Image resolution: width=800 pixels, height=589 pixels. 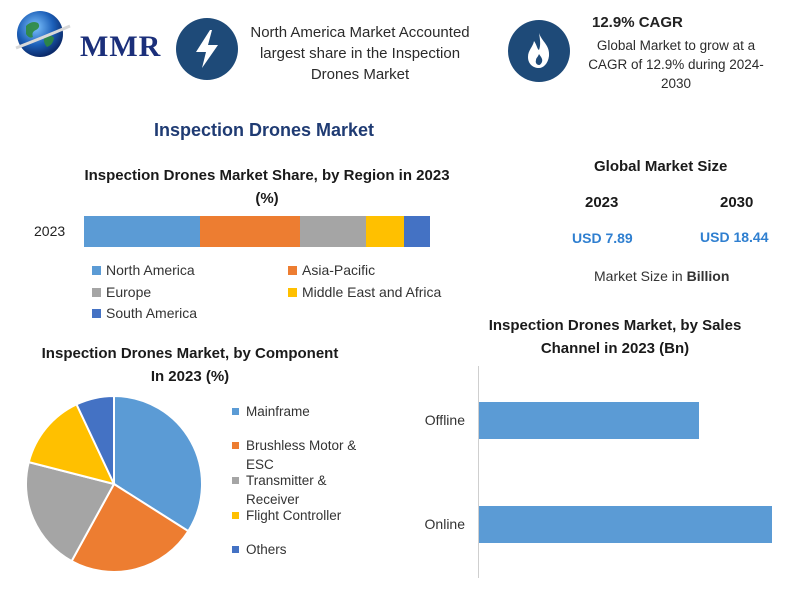 I want to click on pie-slice-brushless-motor-esc, so click(x=130, y=527).